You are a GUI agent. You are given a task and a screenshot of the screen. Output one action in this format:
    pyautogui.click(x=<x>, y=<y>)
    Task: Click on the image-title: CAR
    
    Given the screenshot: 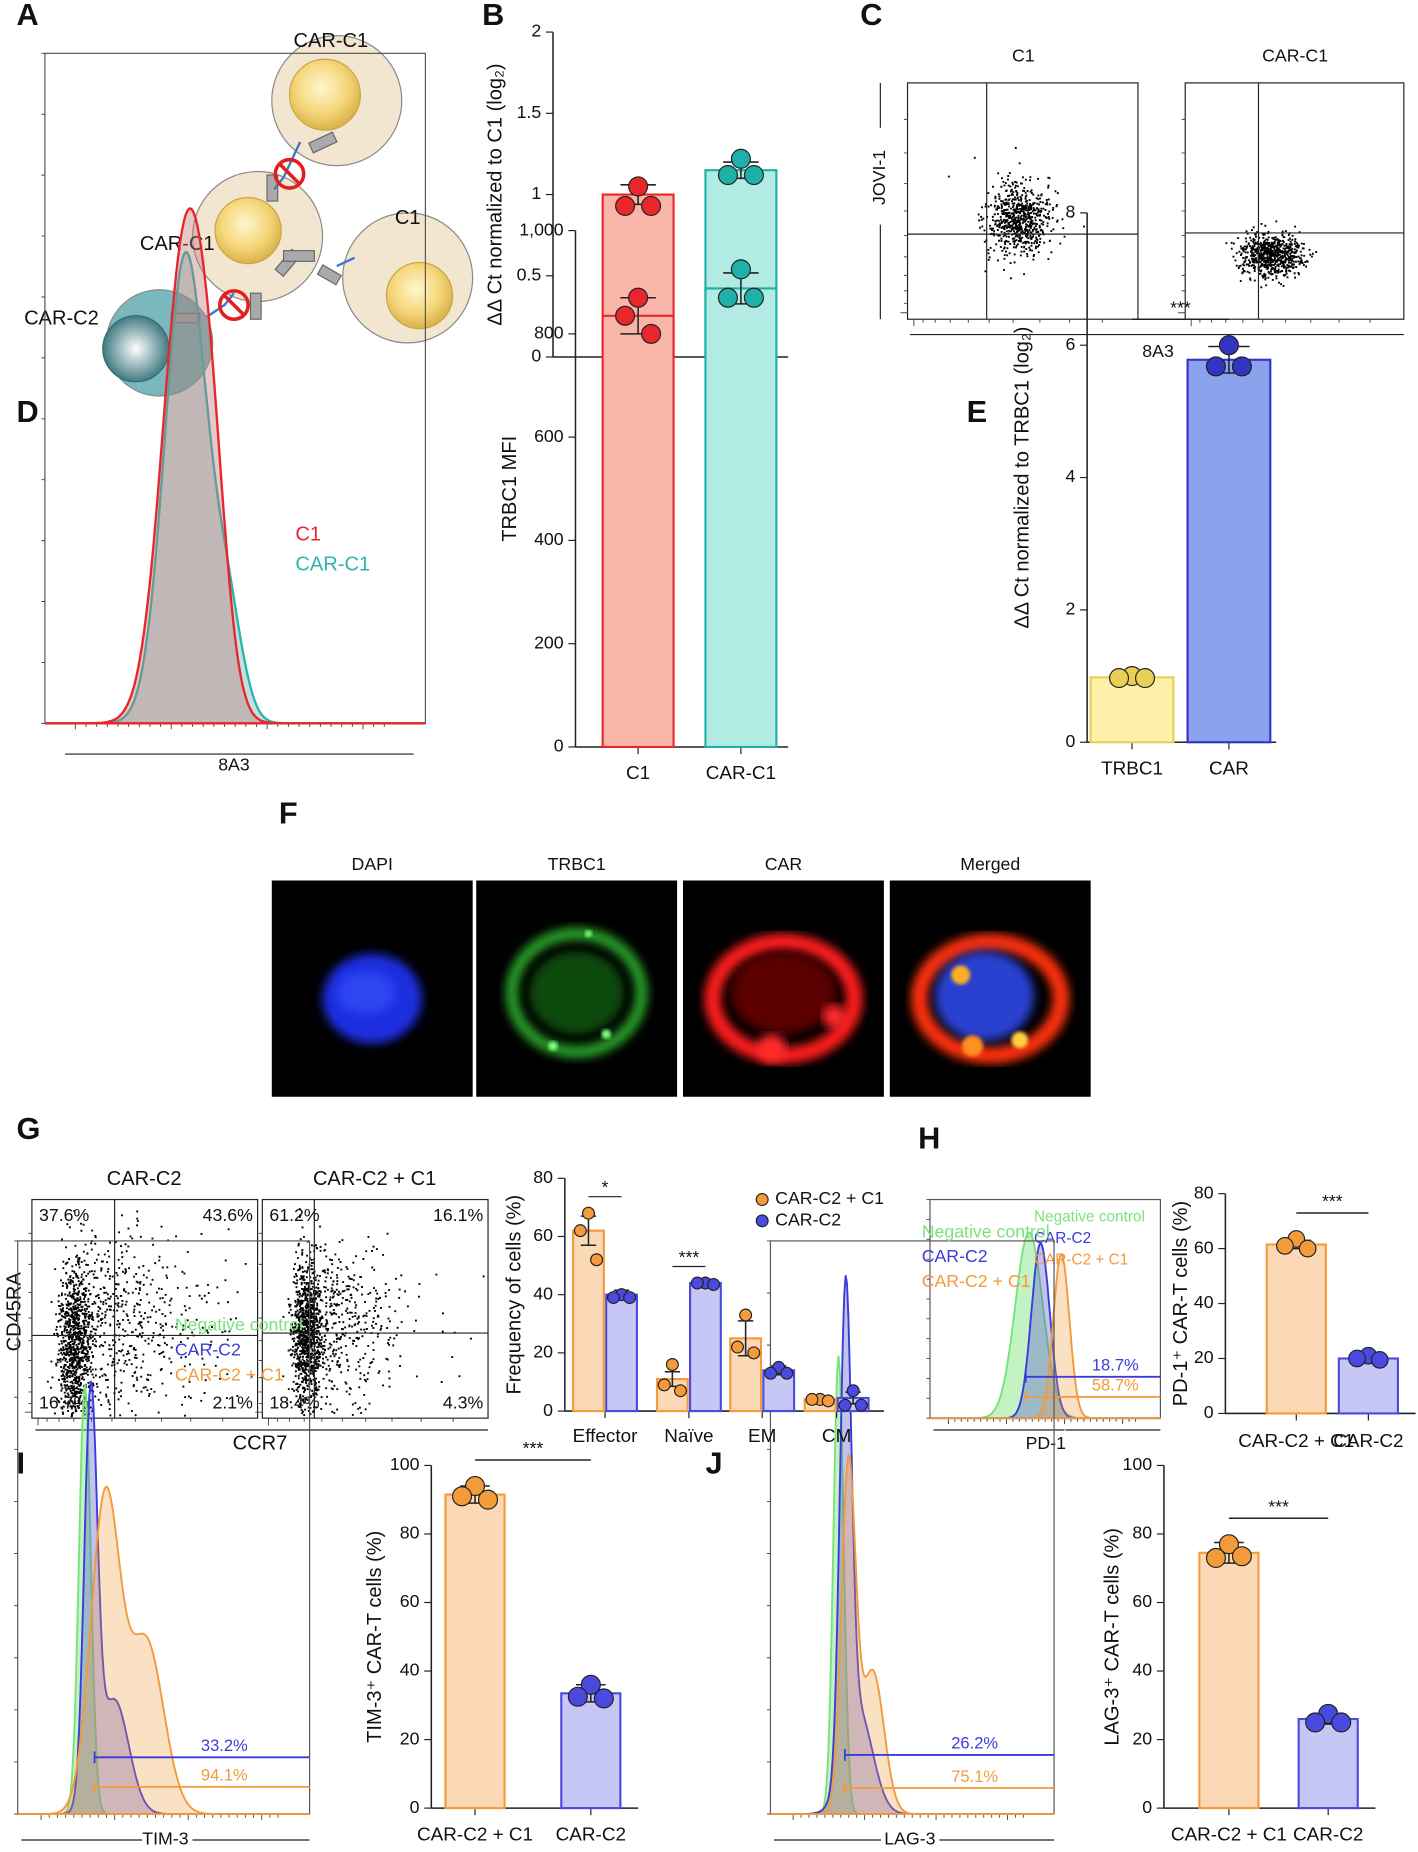 What is the action you would take?
    pyautogui.click(x=783, y=864)
    